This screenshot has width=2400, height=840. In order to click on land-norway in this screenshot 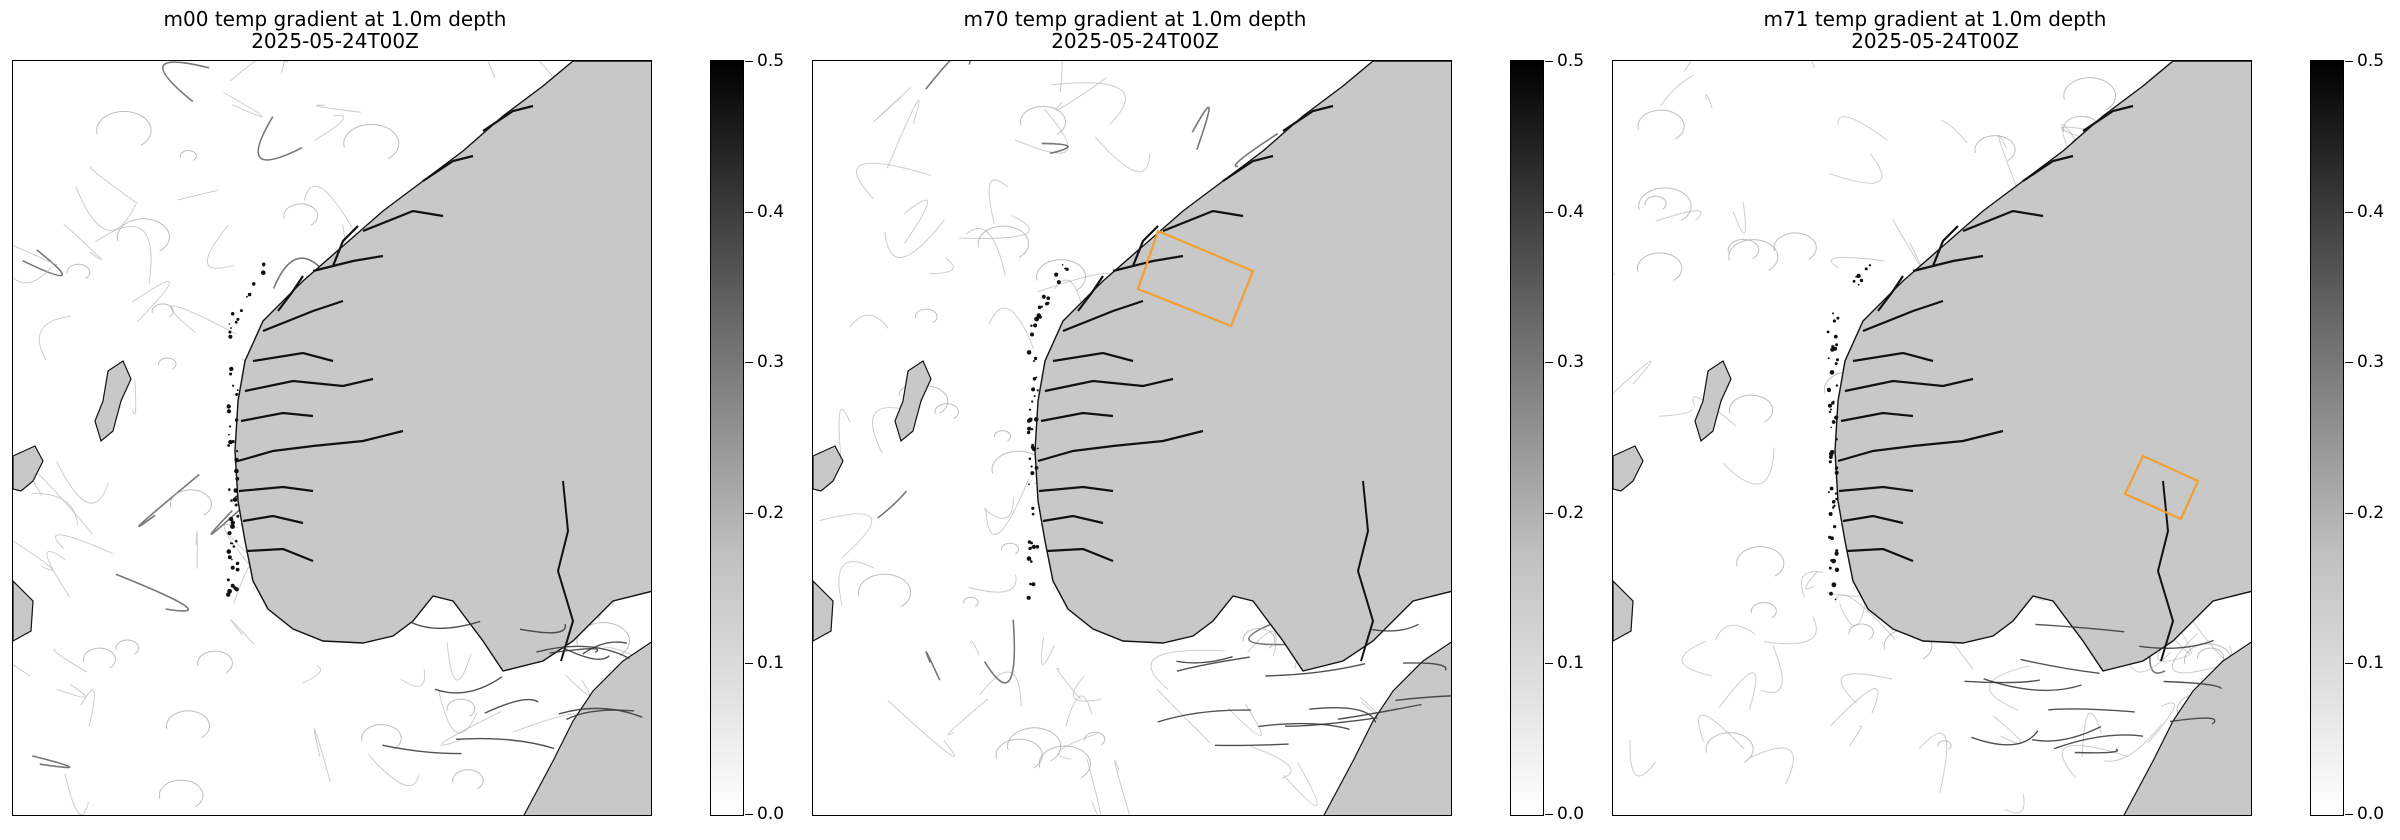, I will do `click(442, 366)`.